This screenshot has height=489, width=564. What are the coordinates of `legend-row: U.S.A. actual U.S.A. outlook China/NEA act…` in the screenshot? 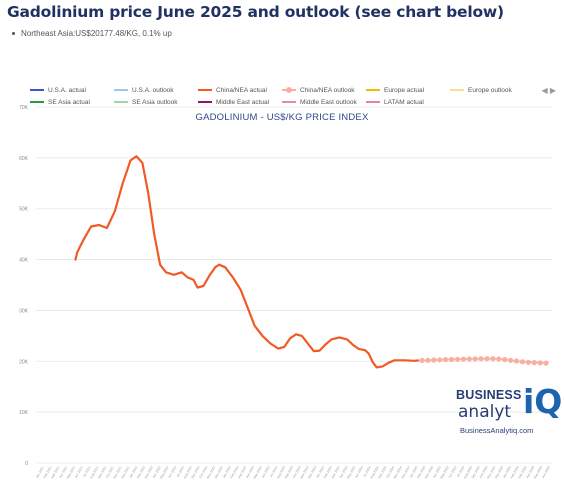 It's located at (295, 90).